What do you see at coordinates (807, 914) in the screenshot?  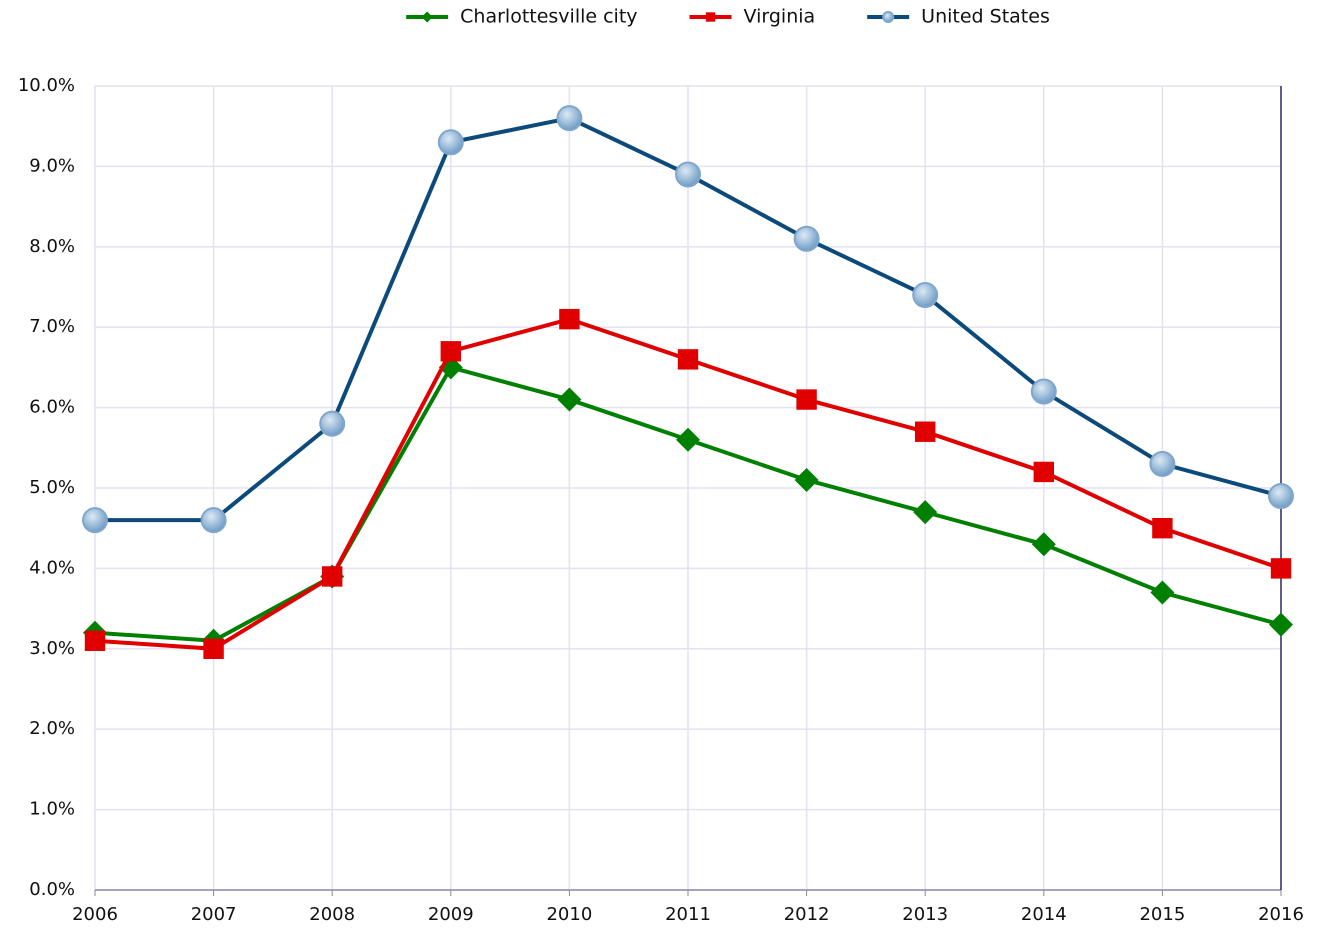 I see `x-tick-label: 2012` at bounding box center [807, 914].